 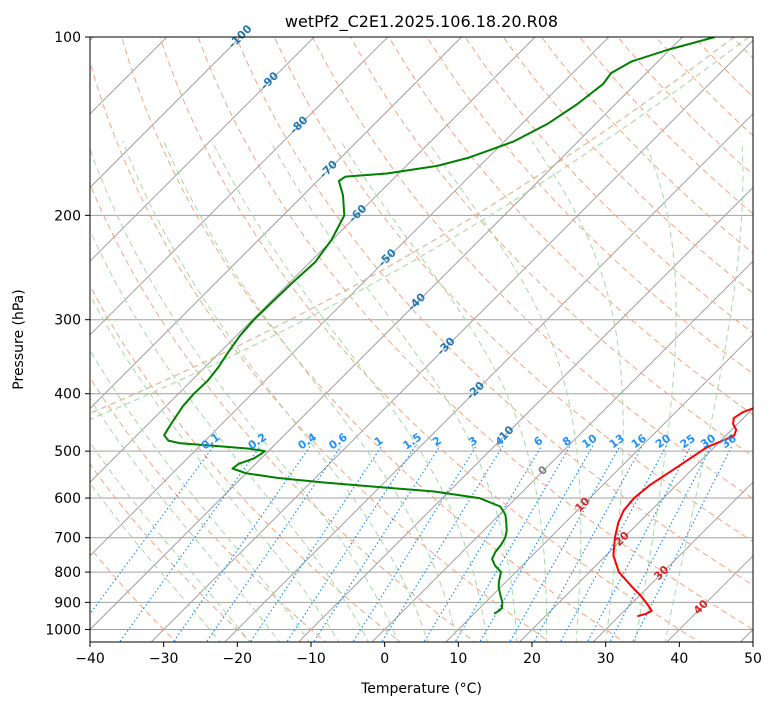 What do you see at coordinates (311, 659) in the screenshot?
I see `x-tick-label: −10` at bounding box center [311, 659].